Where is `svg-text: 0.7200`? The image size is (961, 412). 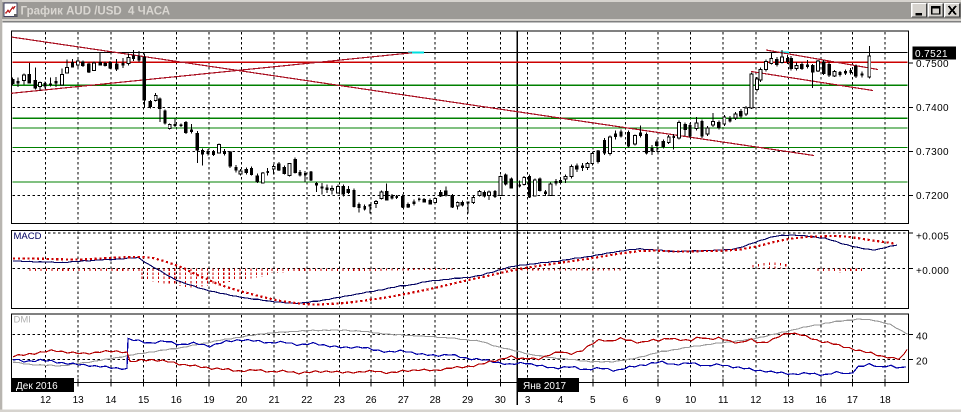
svg-text: 0.7200 is located at coordinates (932, 196).